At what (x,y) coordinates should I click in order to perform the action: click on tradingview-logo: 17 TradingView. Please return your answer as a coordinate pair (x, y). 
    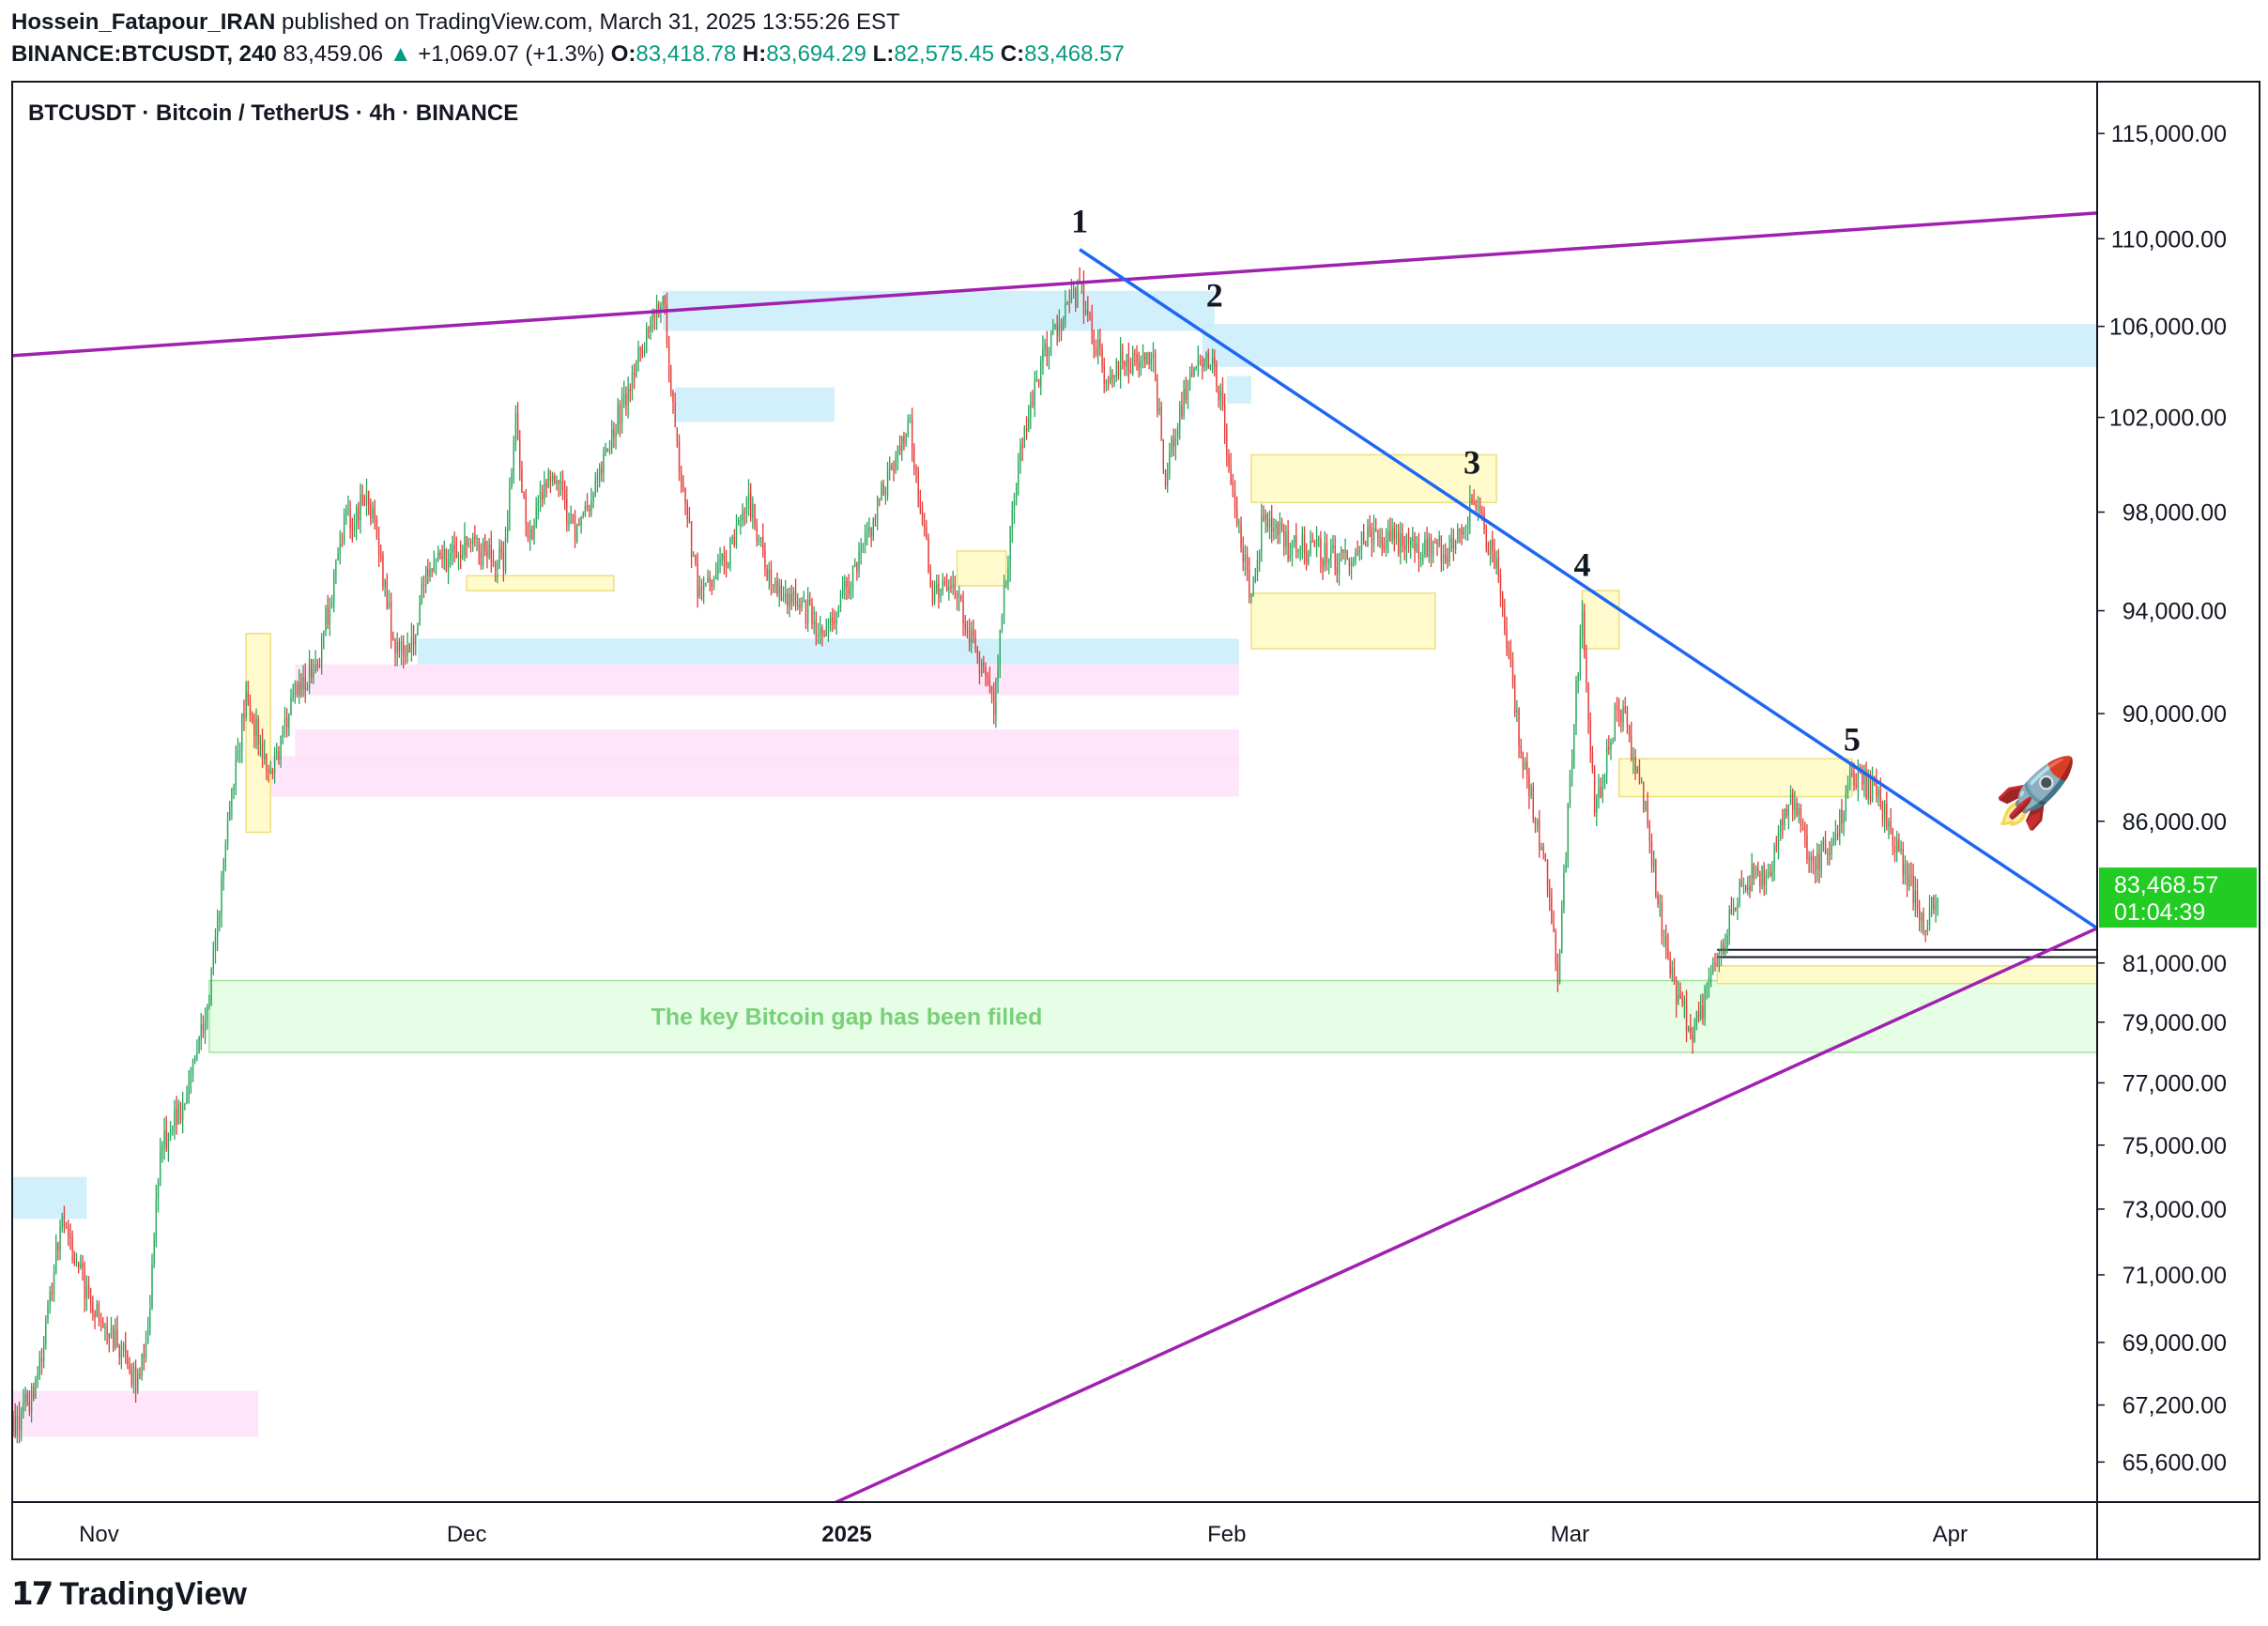
    Looking at the image, I should click on (129, 1594).